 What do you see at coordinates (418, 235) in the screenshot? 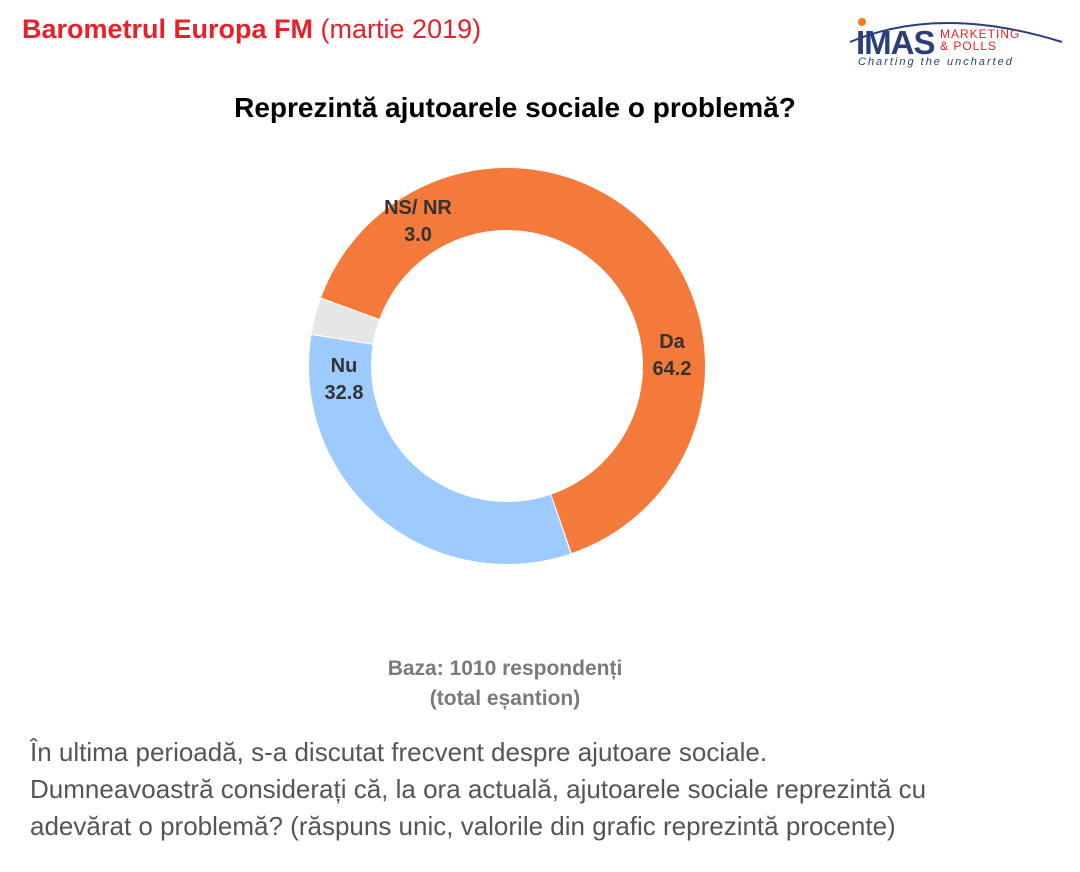
I see `slice-label-value: 3.0` at bounding box center [418, 235].